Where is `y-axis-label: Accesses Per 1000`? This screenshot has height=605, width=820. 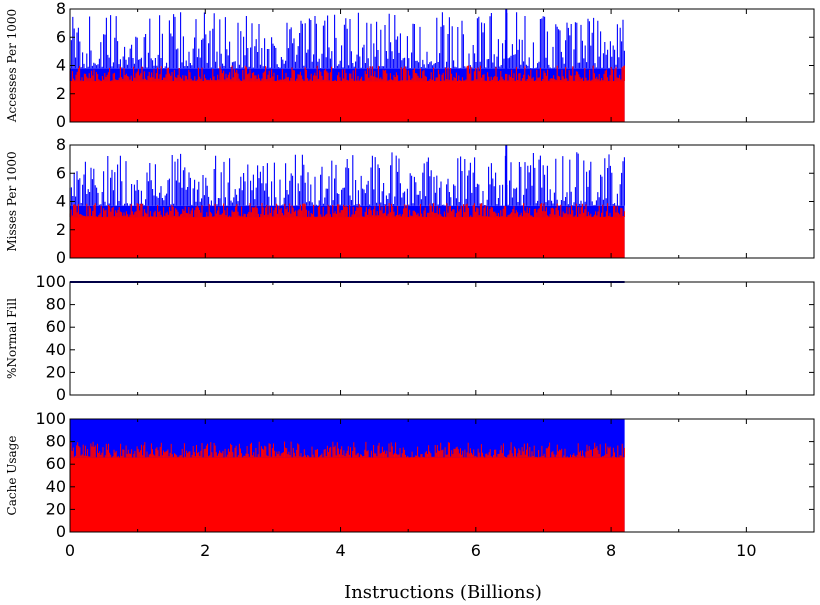 y-axis-label: Accesses Per 1000 is located at coordinates (12, 66).